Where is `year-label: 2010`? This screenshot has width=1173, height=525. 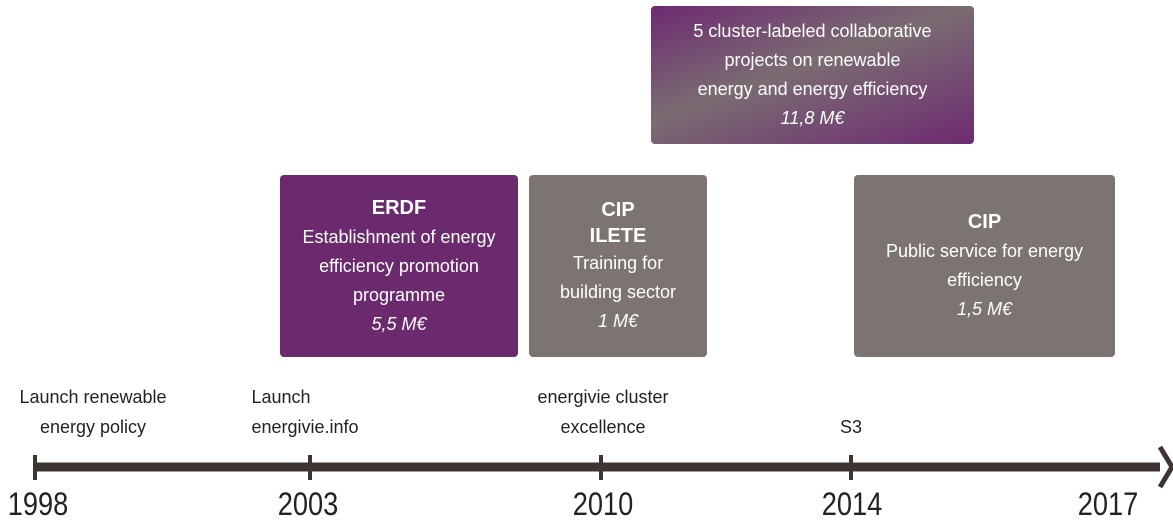
year-label: 2010 is located at coordinates (603, 504).